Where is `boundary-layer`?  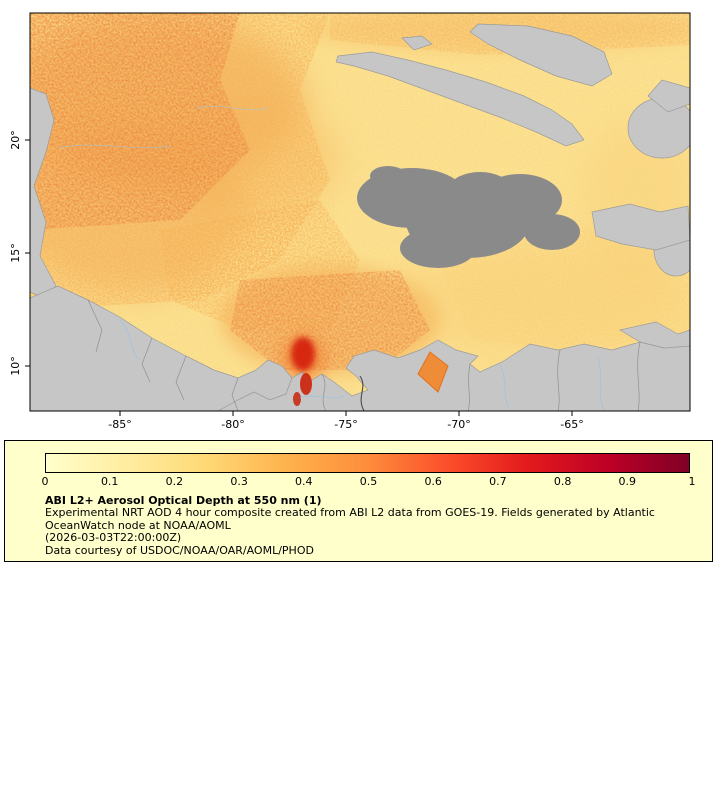
boundary-layer is located at coordinates (364, 355).